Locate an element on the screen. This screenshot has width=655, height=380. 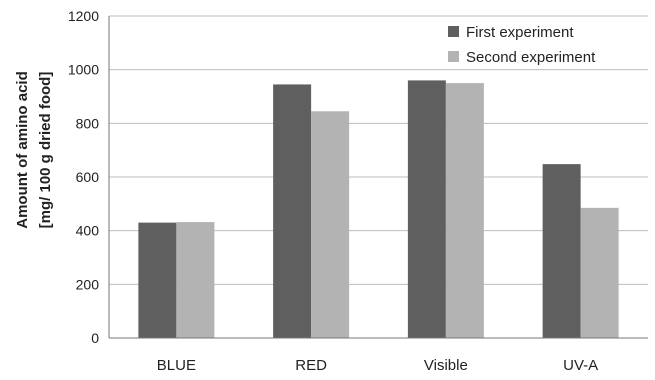
x-category-label: BLUE is located at coordinates (176, 365).